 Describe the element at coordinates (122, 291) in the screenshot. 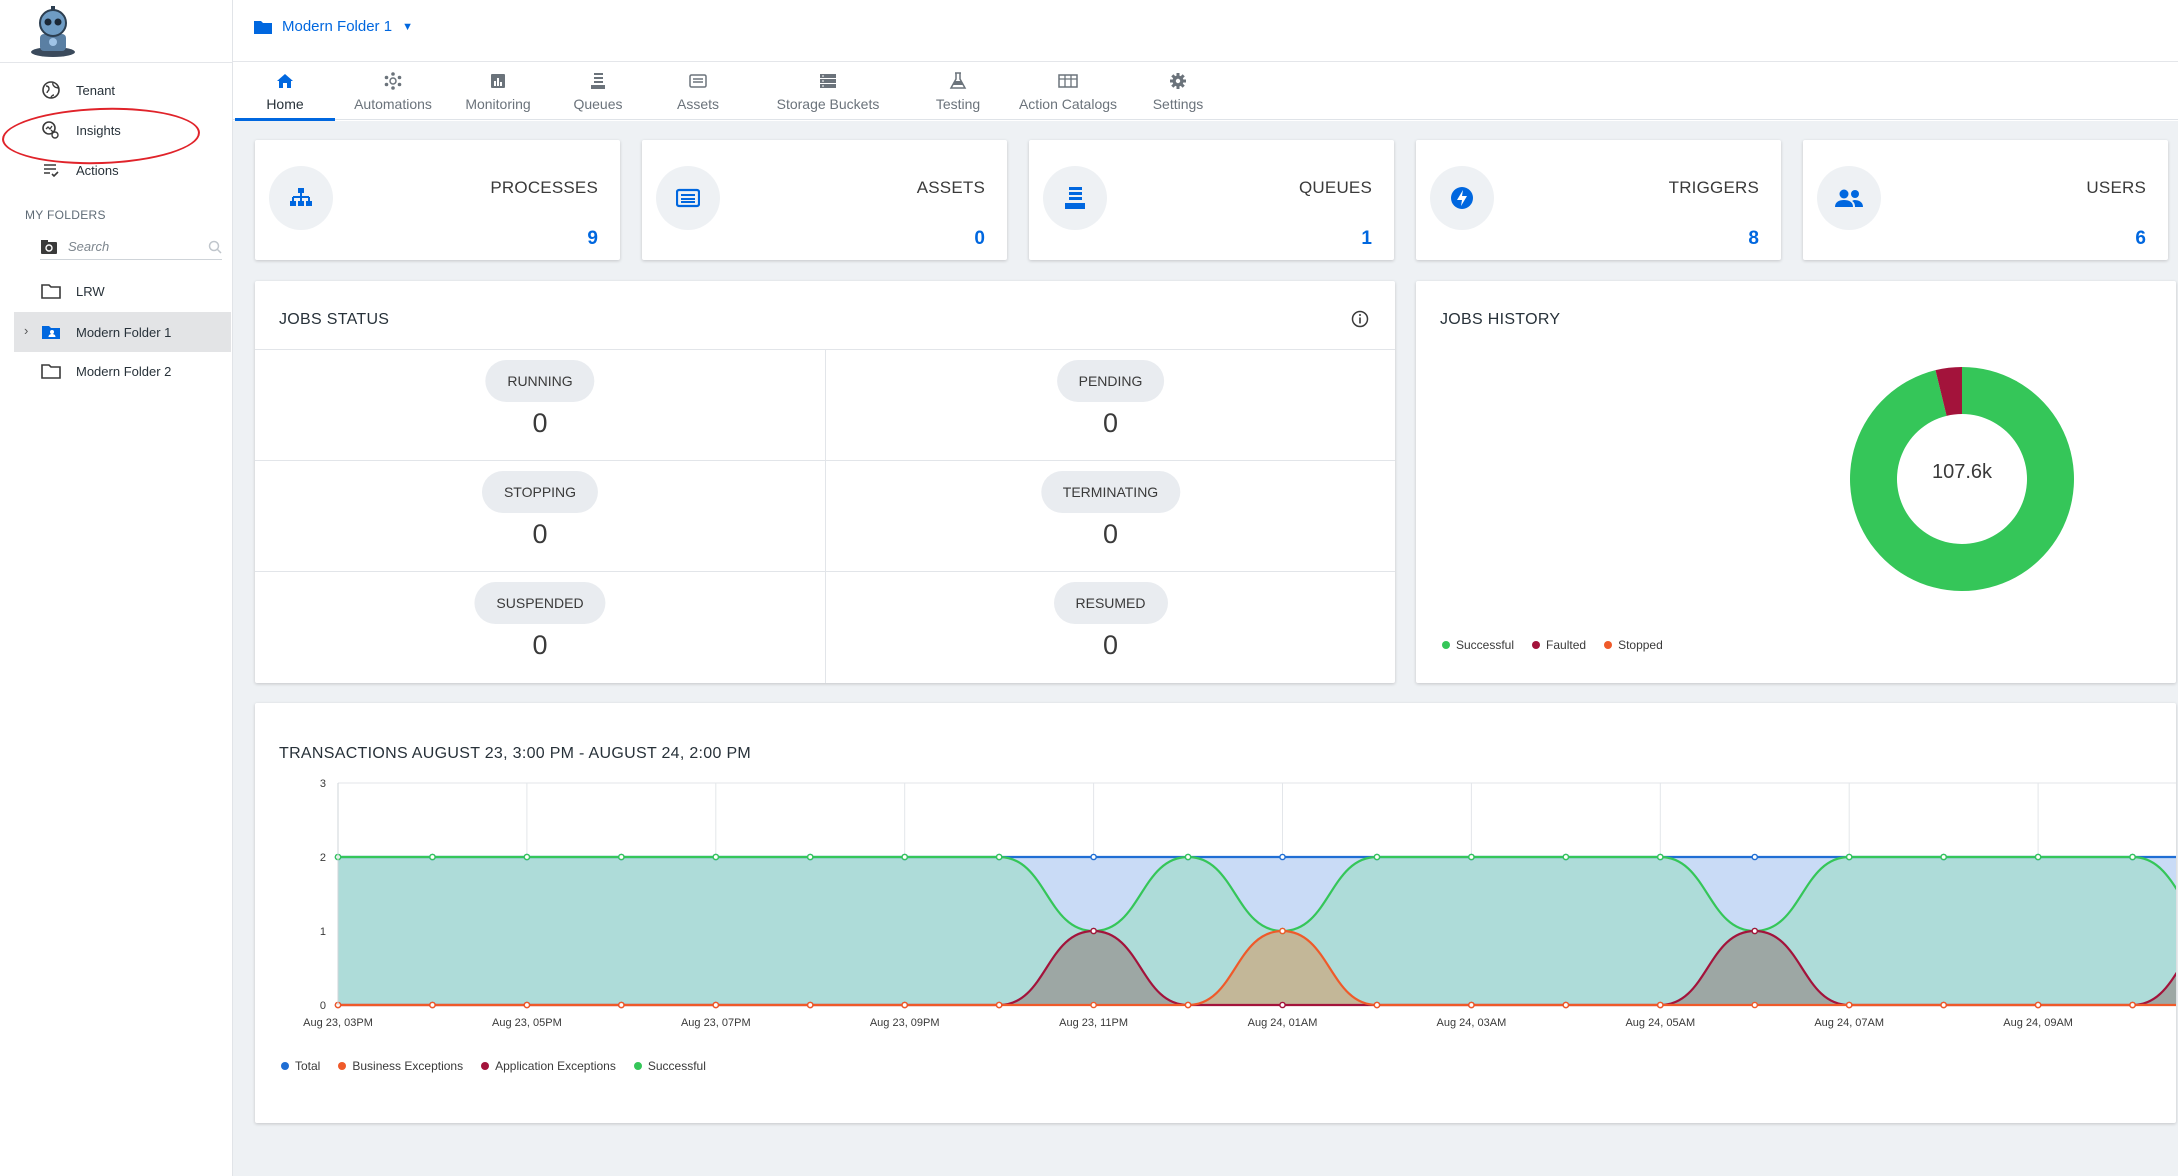

I see `folder-item-lrw: LRW` at that location.